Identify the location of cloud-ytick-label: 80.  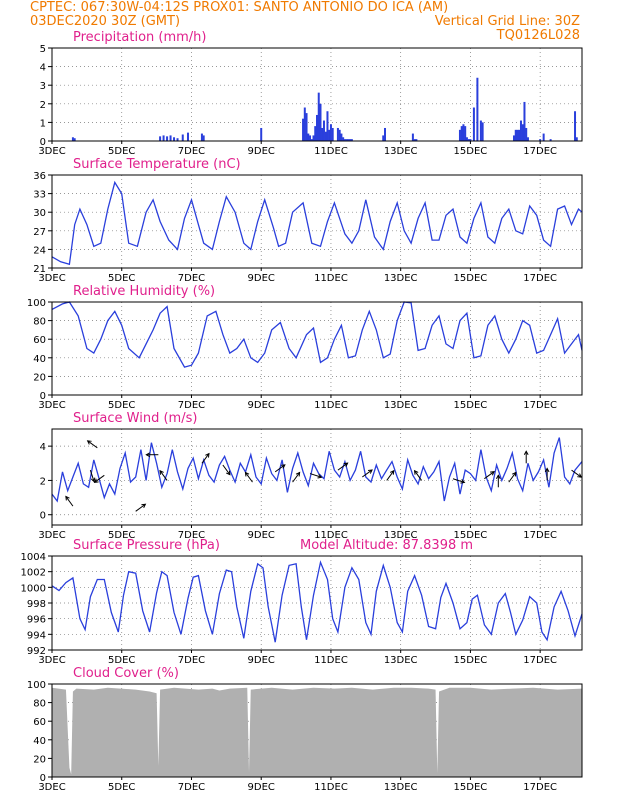
(39, 704).